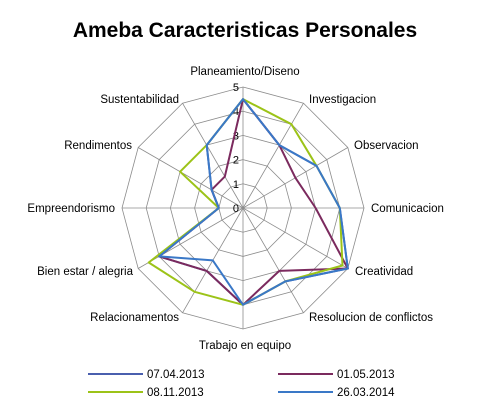  Describe the element at coordinates (236, 88) in the screenshot. I see `tick-label: 5` at that location.